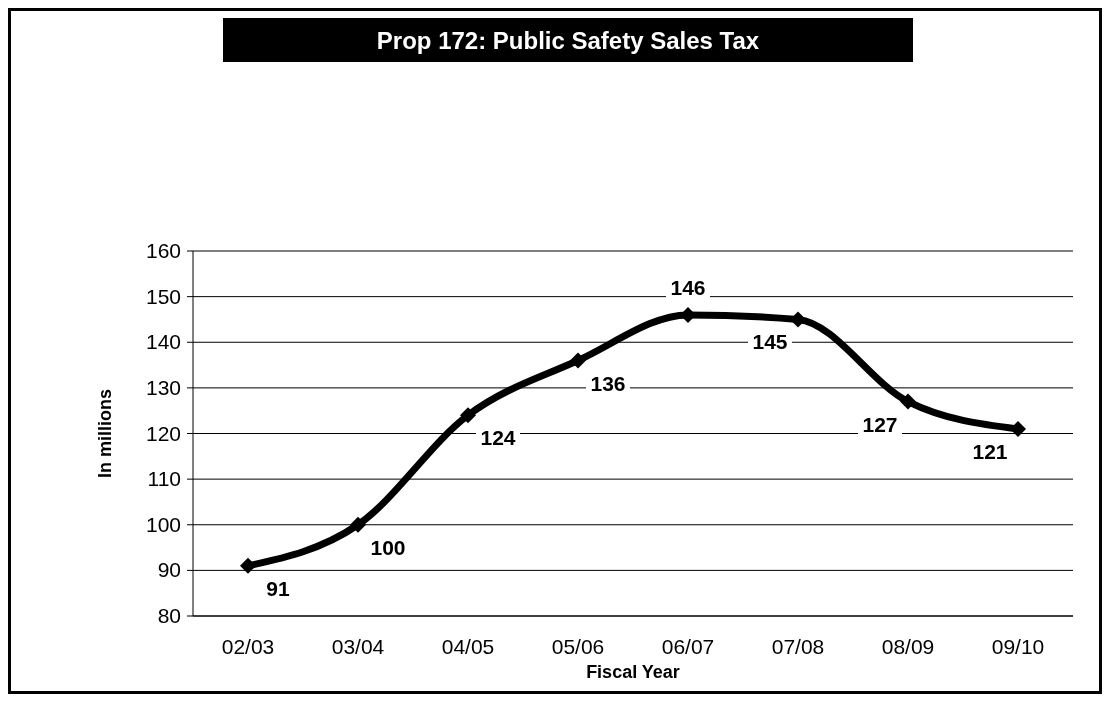 This screenshot has height=702, width=1110. What do you see at coordinates (688, 287) in the screenshot?
I see `data-label: 146` at bounding box center [688, 287].